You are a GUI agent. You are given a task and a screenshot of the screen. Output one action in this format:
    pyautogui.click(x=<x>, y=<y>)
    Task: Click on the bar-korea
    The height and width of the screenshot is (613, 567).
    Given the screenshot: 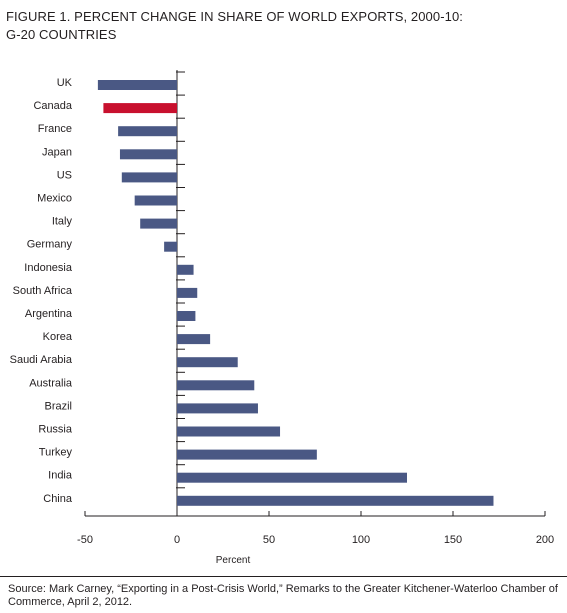 What is the action you would take?
    pyautogui.click(x=194, y=339)
    